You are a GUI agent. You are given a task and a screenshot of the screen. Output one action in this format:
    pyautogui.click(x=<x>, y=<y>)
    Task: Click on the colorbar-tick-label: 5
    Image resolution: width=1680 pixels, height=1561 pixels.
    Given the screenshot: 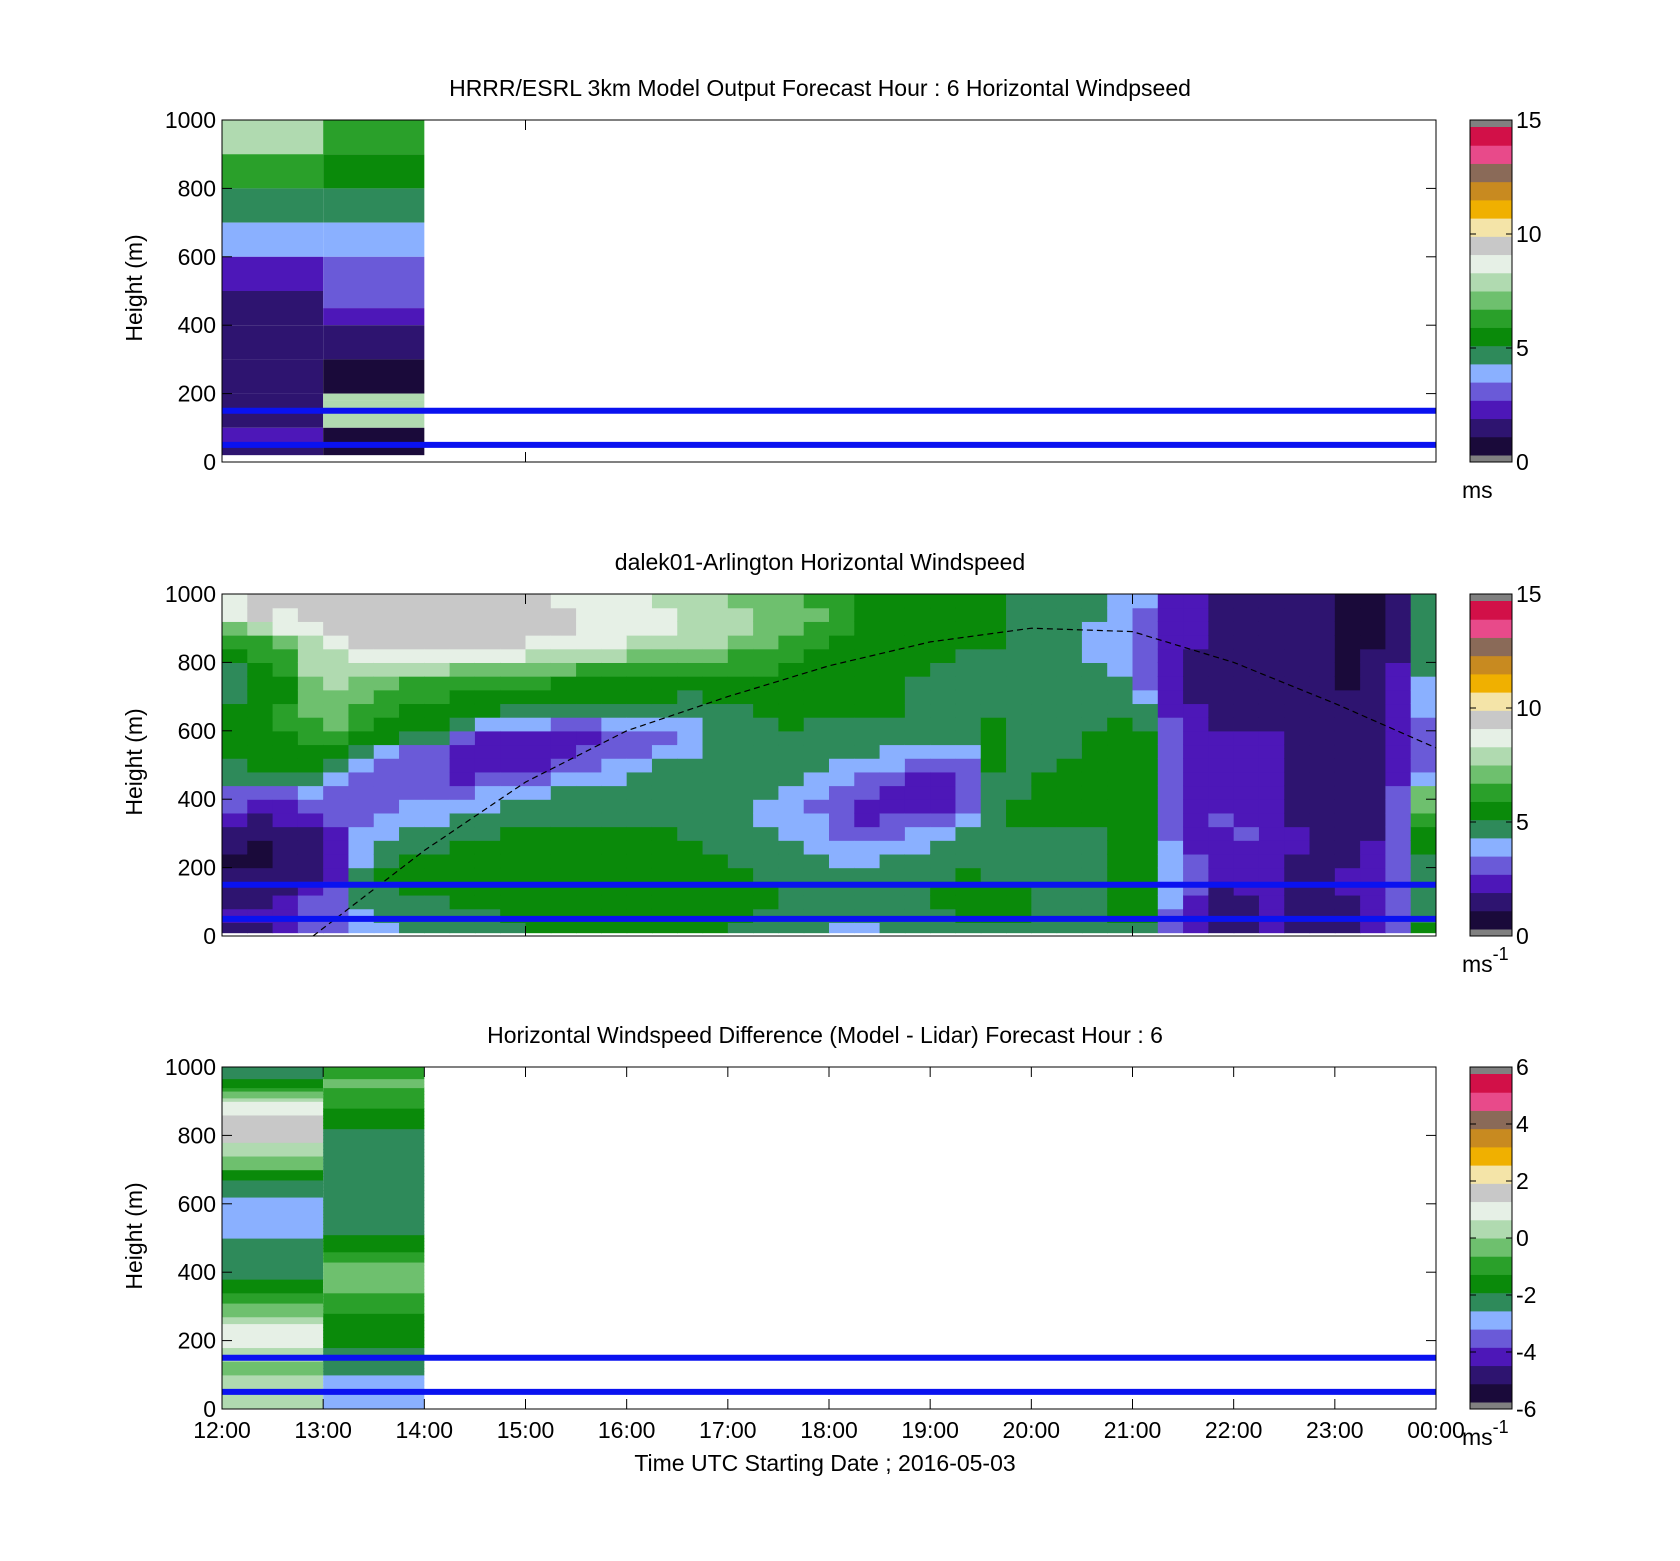 What is the action you would take?
    pyautogui.click(x=1522, y=348)
    